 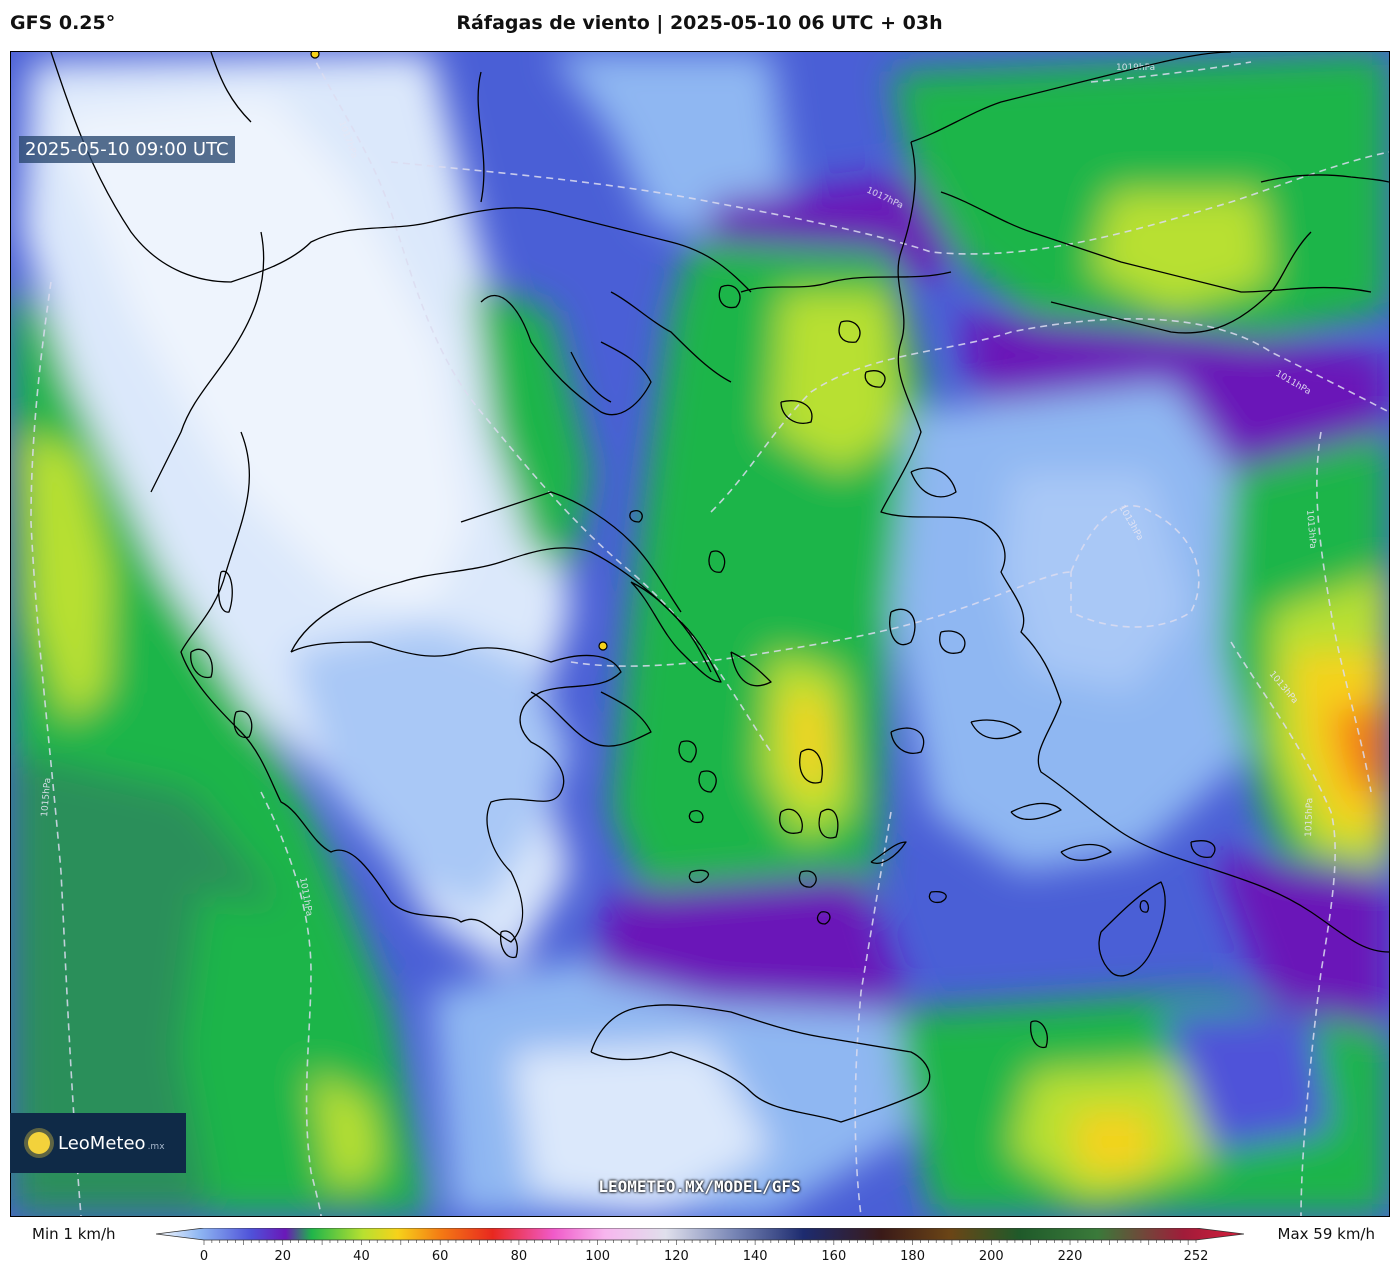 What do you see at coordinates (1326, 1234) in the screenshot?
I see `colorbar-max-label: Max 59 km/h` at bounding box center [1326, 1234].